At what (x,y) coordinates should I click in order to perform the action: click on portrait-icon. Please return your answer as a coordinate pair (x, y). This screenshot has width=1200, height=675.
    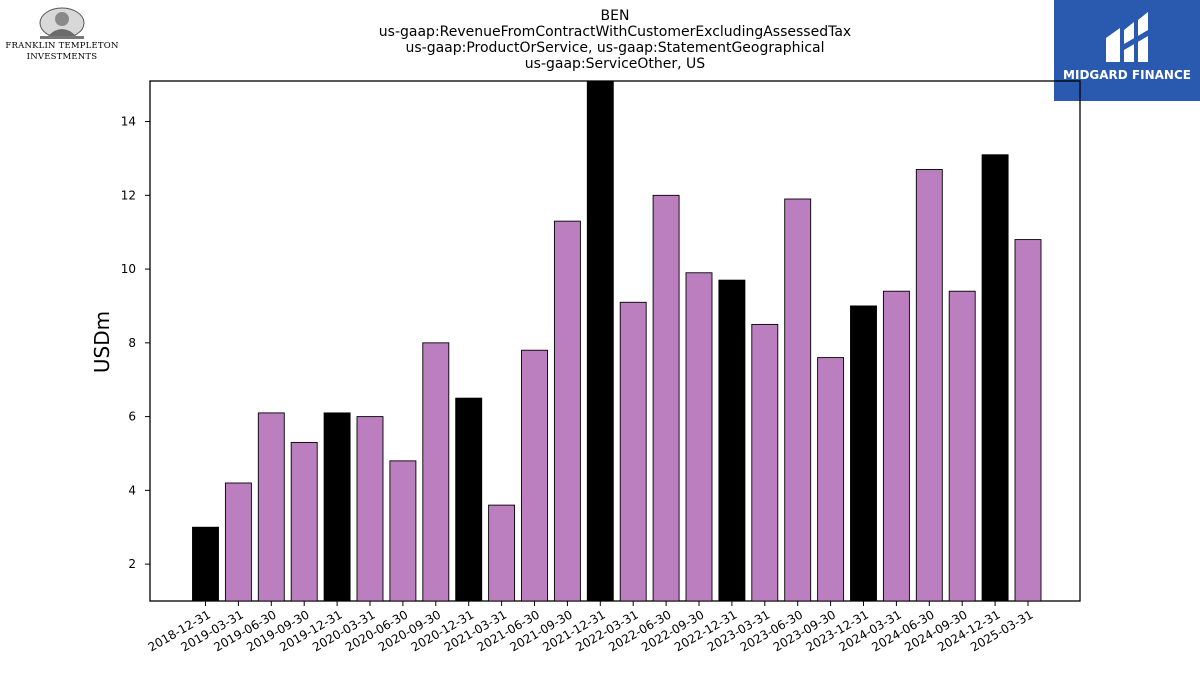
    Looking at the image, I should click on (62, 23).